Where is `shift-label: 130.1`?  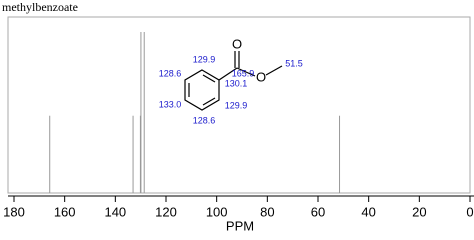
shift-label: 130.1 is located at coordinates (236, 83).